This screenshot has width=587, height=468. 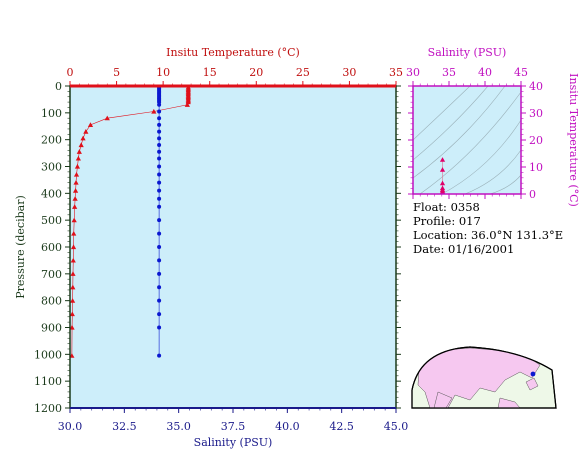 I want to click on salinity-tick-label: 30.0, so click(x=70, y=426).